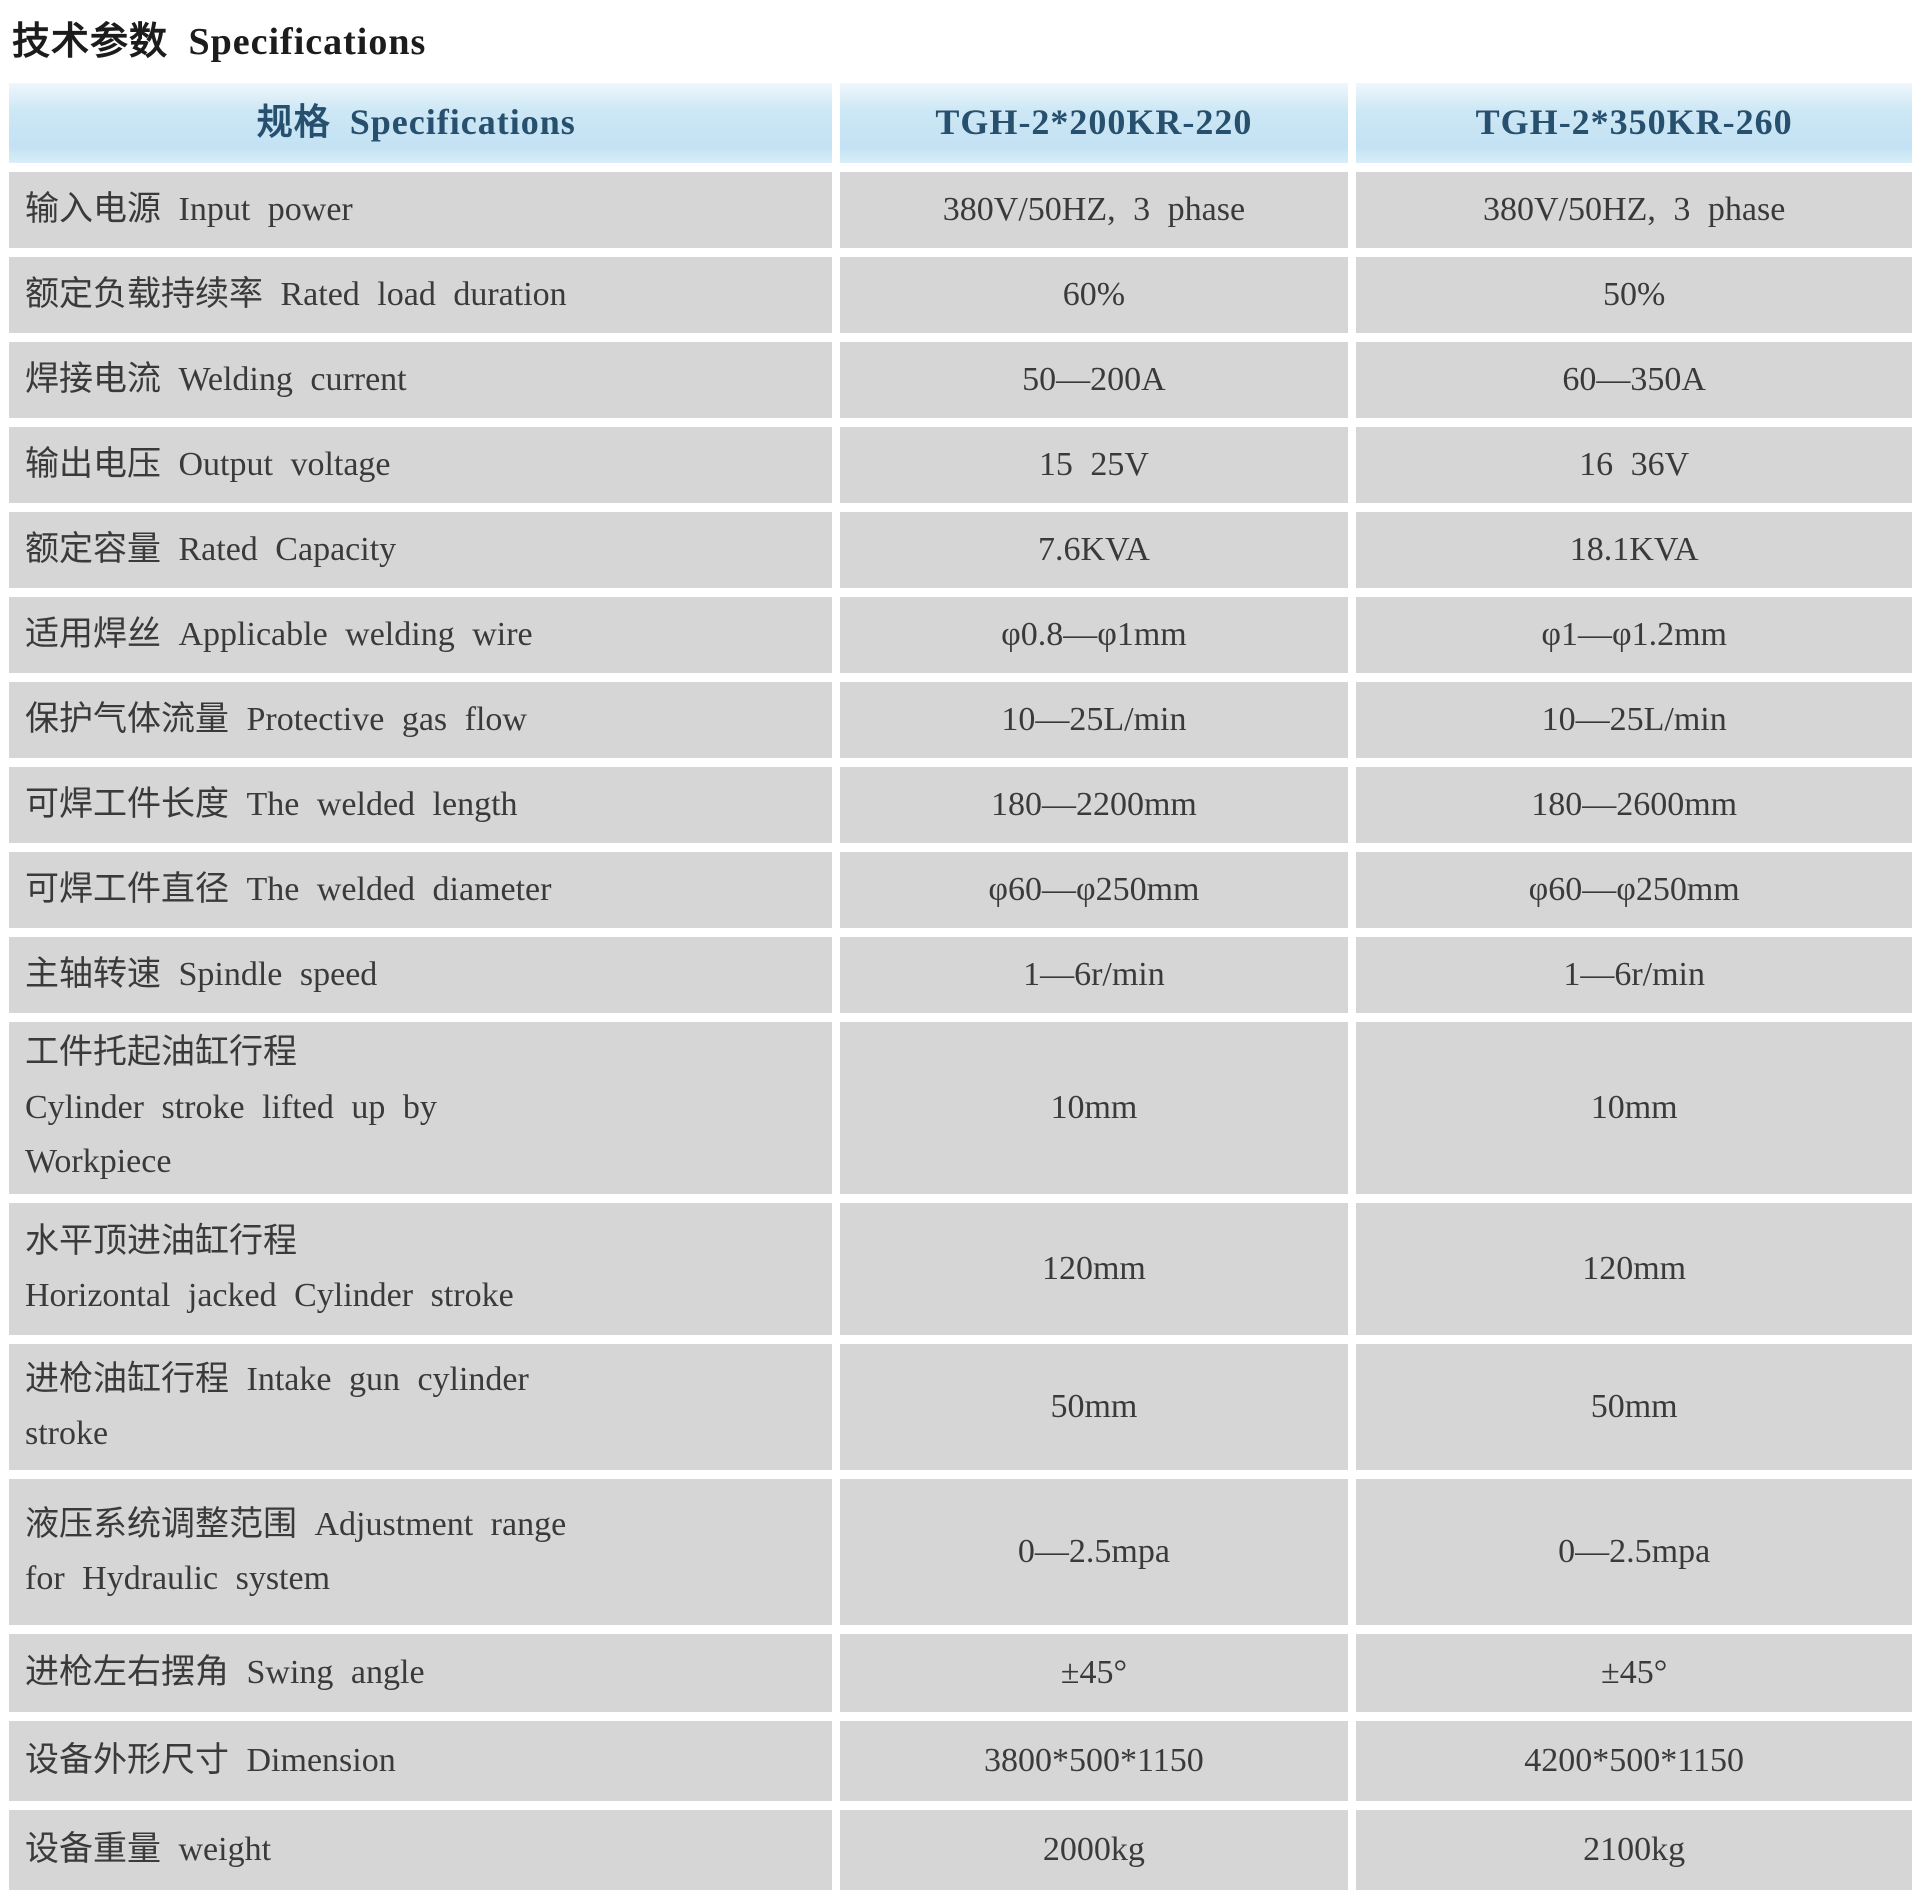 This screenshot has height=1895, width=1921. I want to click on table-row: 设备重量 weight 2000kg 2100kg, so click(960, 1850).